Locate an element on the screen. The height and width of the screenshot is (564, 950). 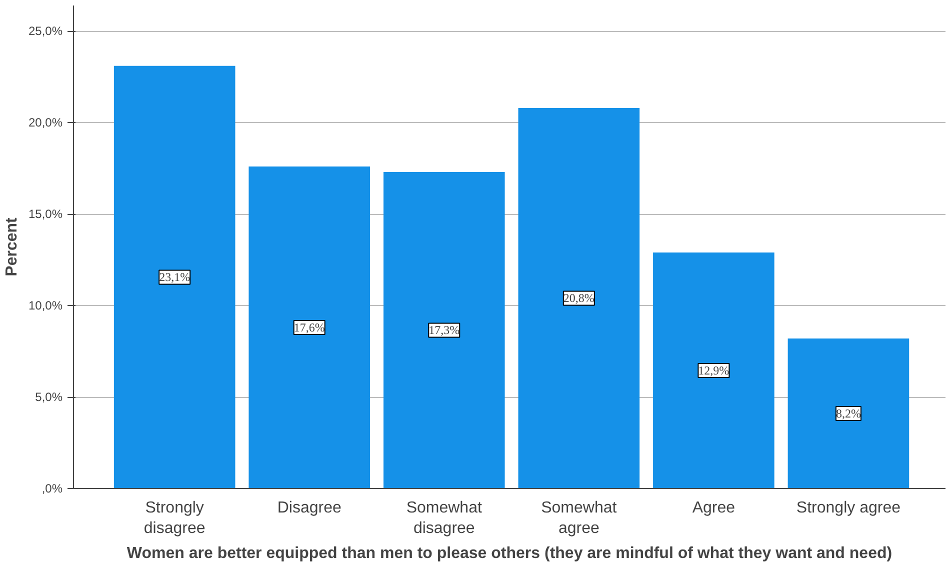
y-tick-label: 10,0% is located at coordinates (45, 305).